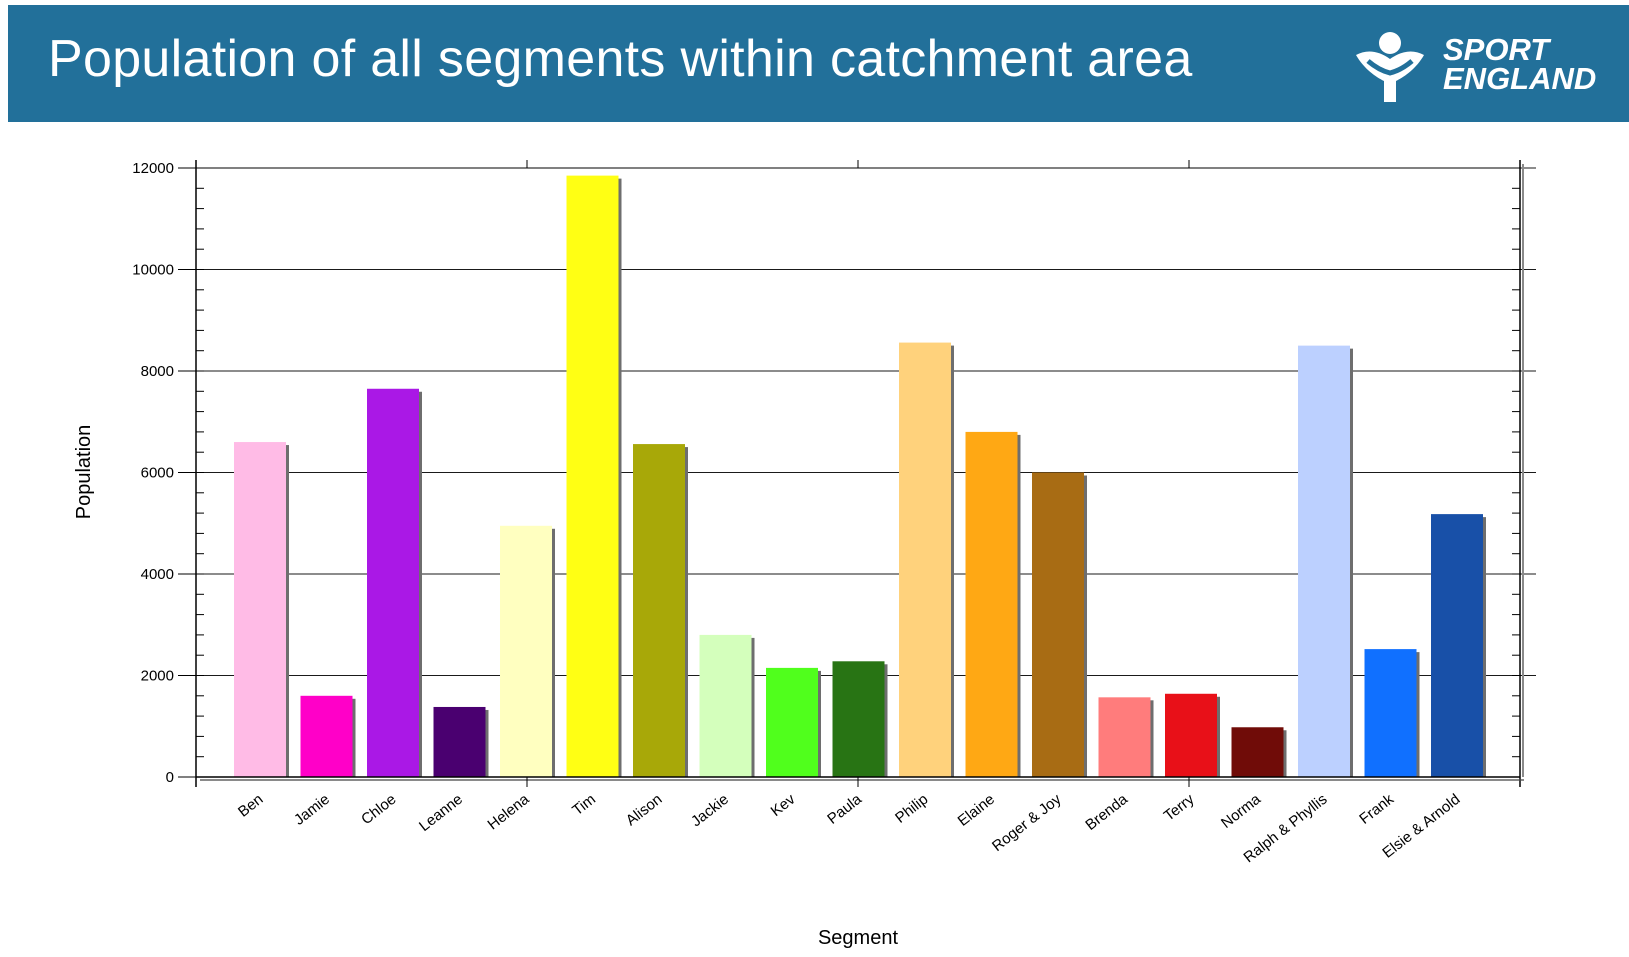 This screenshot has height=957, width=1629. What do you see at coordinates (1106, 812) in the screenshot?
I see `x-tick-label: Brenda` at bounding box center [1106, 812].